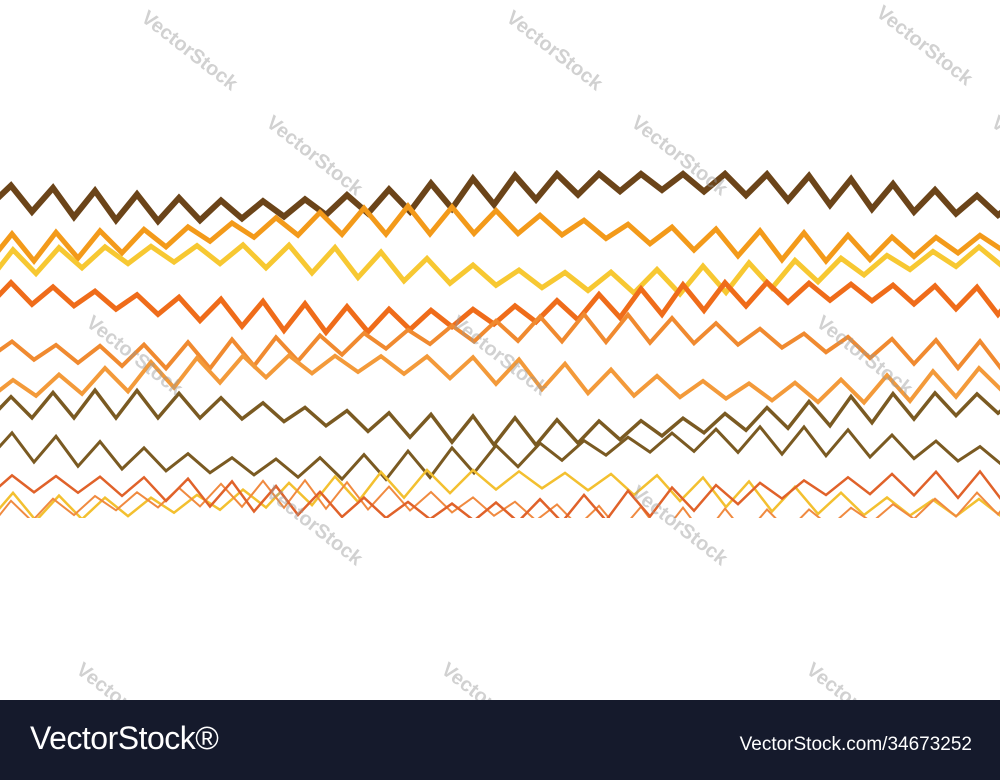 The width and height of the screenshot is (1000, 780). What do you see at coordinates (855, 744) in the screenshot?
I see `image-link: VectorStock.com/34673252` at bounding box center [855, 744].